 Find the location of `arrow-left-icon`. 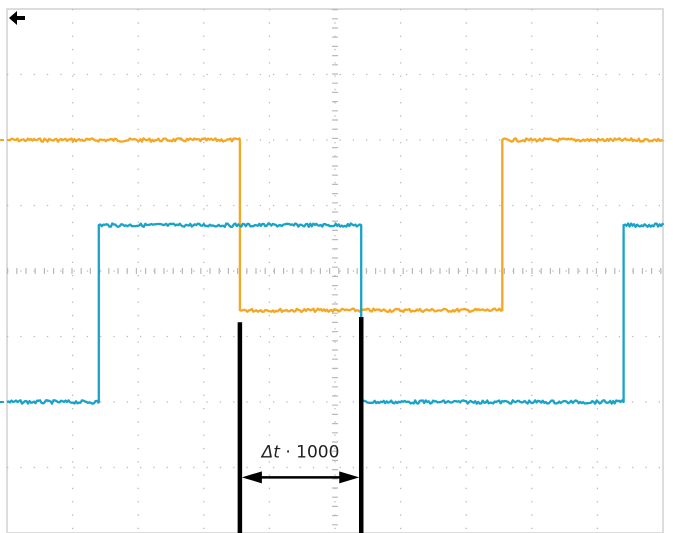

arrow-left-icon is located at coordinates (17, 18).